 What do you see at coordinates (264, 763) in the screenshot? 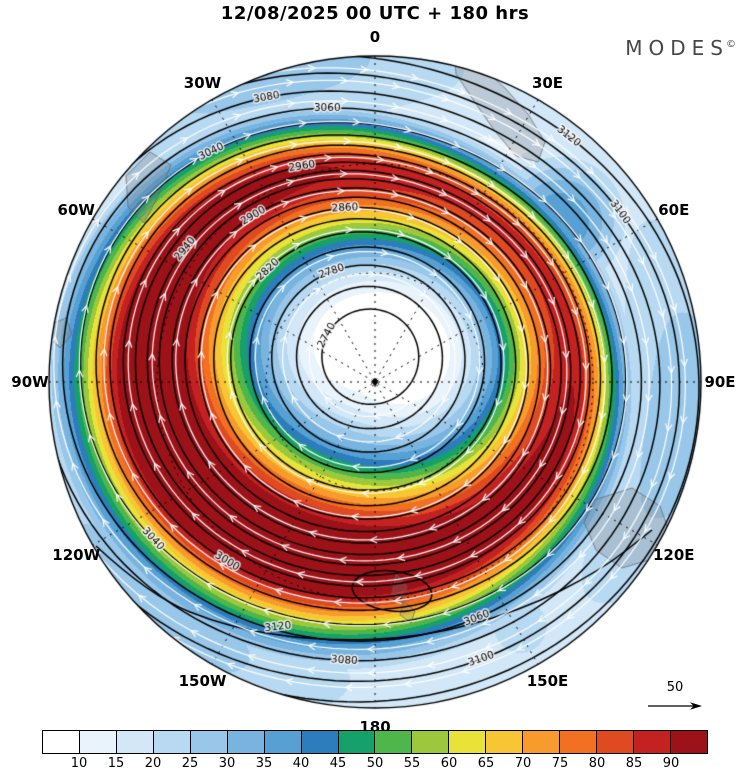
I see `colorbar-tick-35: 35` at bounding box center [264, 763].